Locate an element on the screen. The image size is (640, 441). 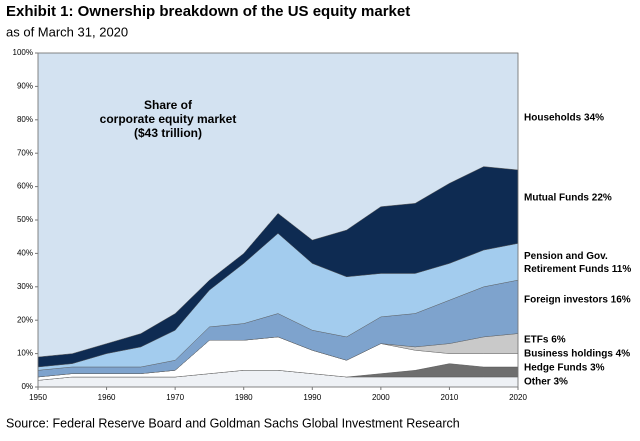
x-tick-label: 1960 is located at coordinates (107, 397).